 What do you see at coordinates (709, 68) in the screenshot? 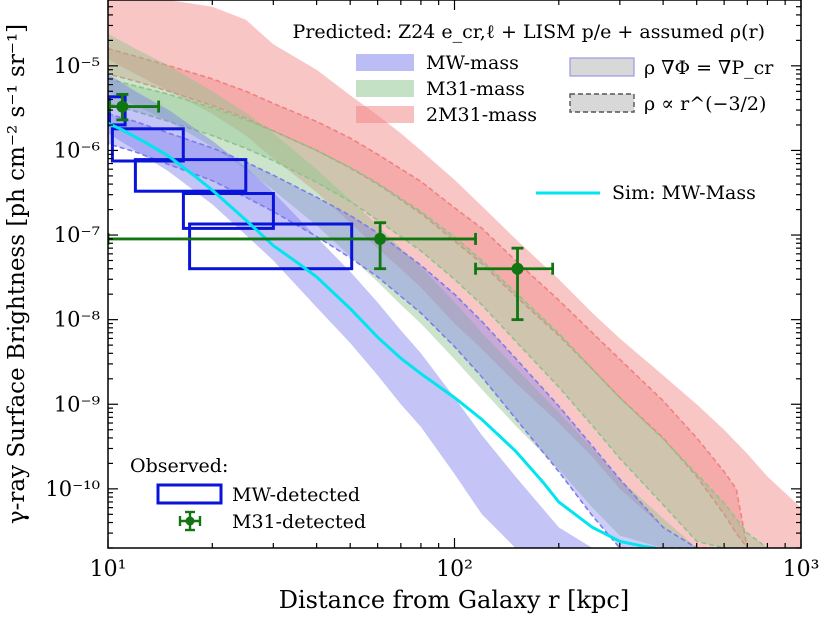
I see `legend-label-solid-band: ρ ∇Φ = ∇P_cr` at bounding box center [709, 68].